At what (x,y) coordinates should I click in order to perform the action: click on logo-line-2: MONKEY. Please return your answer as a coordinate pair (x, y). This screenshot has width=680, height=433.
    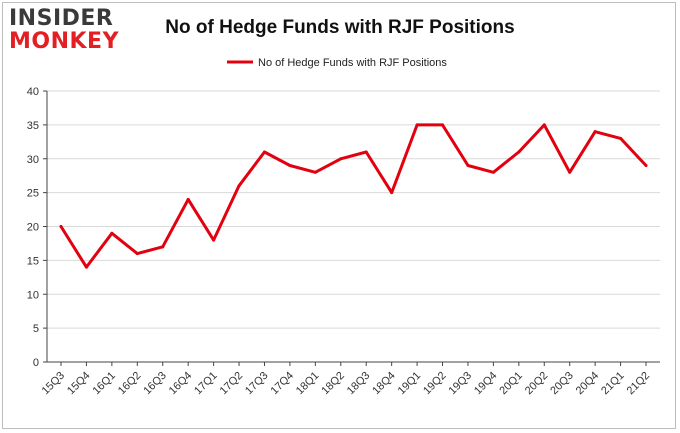
    Looking at the image, I should click on (64, 41).